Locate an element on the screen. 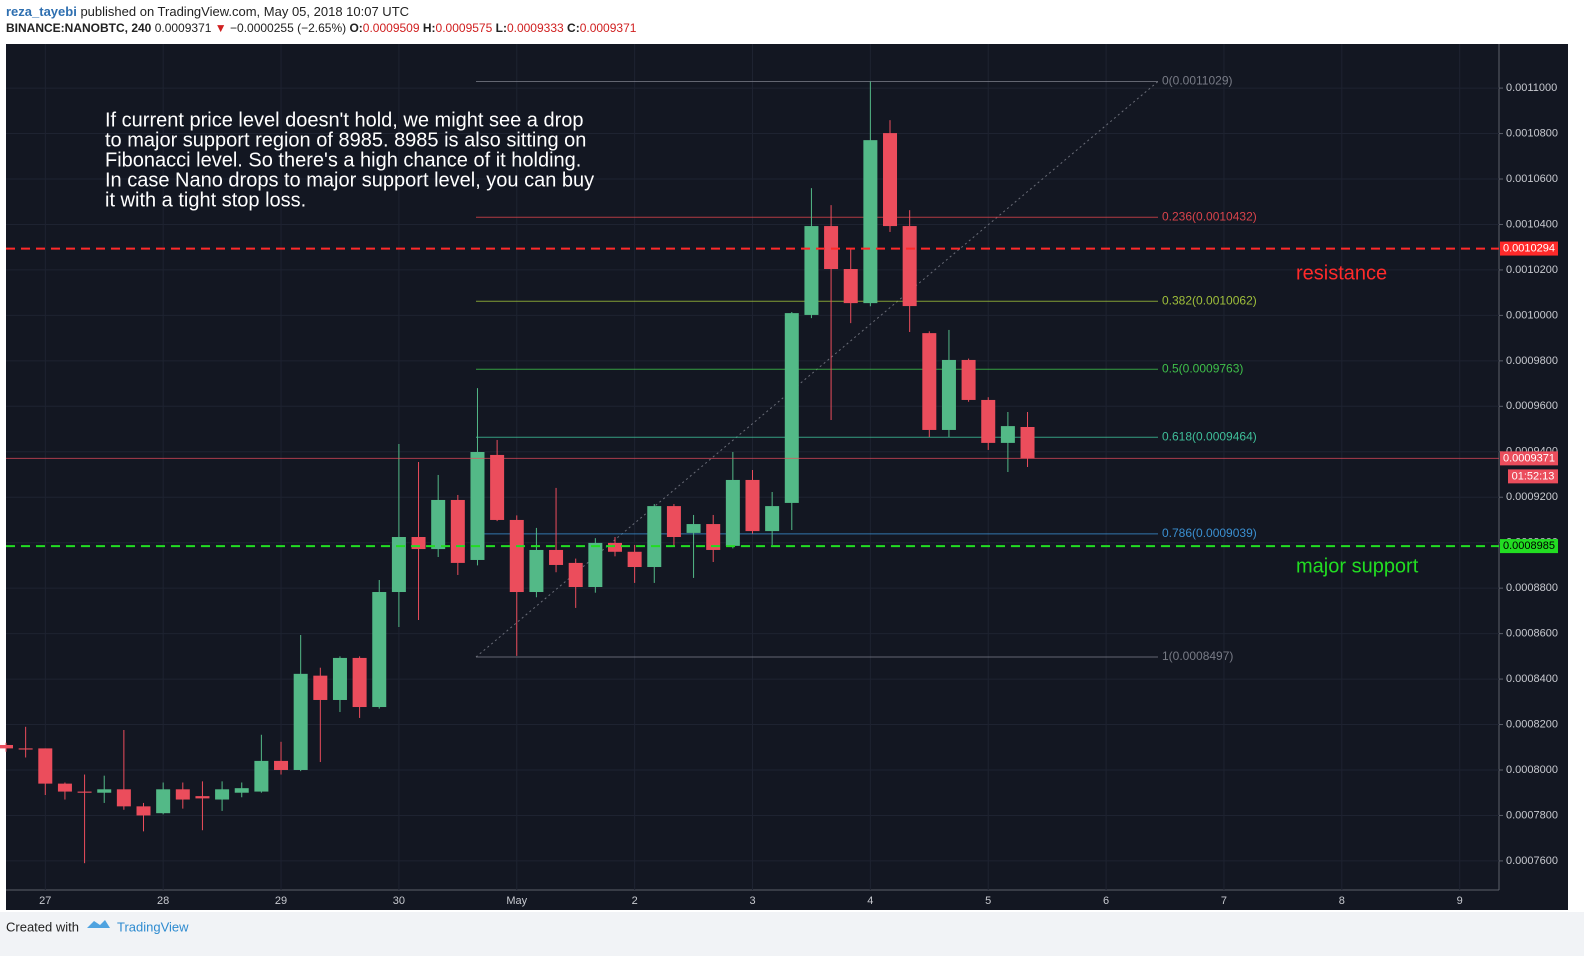 The height and width of the screenshot is (956, 1584). y-tick-label: 0.0008800 is located at coordinates (1532, 588).